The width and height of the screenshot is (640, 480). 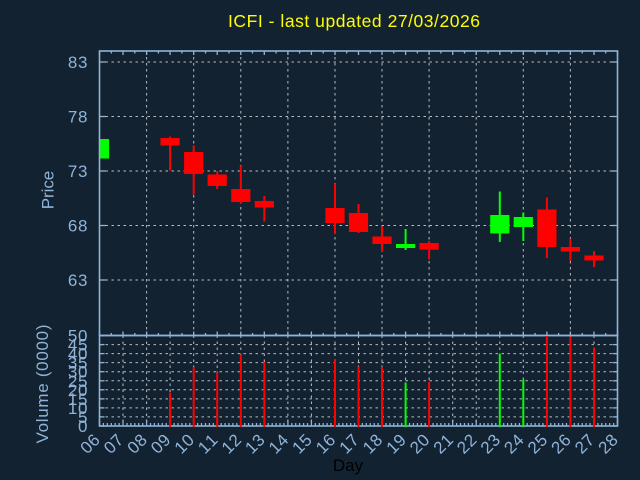 I want to click on svg-text: 78, so click(x=78, y=117).